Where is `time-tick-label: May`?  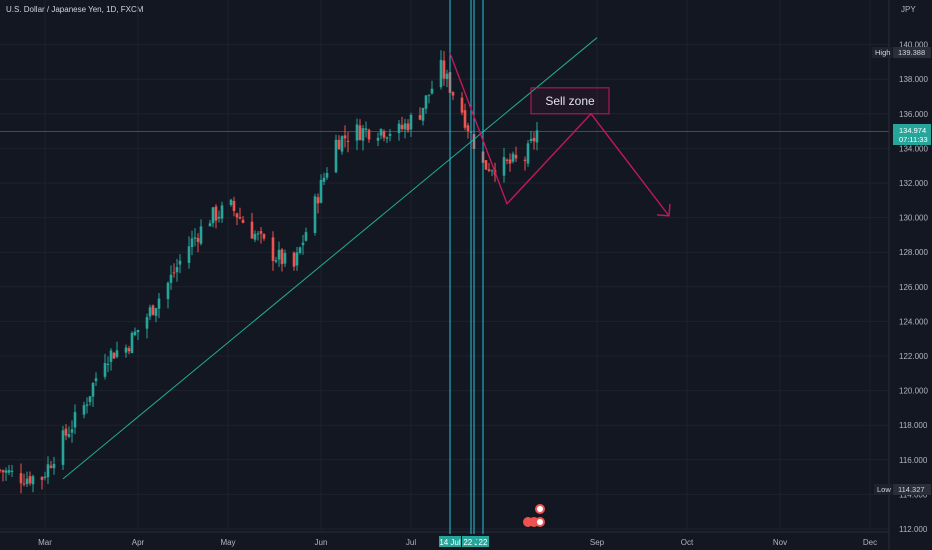 time-tick-label: May is located at coordinates (227, 542).